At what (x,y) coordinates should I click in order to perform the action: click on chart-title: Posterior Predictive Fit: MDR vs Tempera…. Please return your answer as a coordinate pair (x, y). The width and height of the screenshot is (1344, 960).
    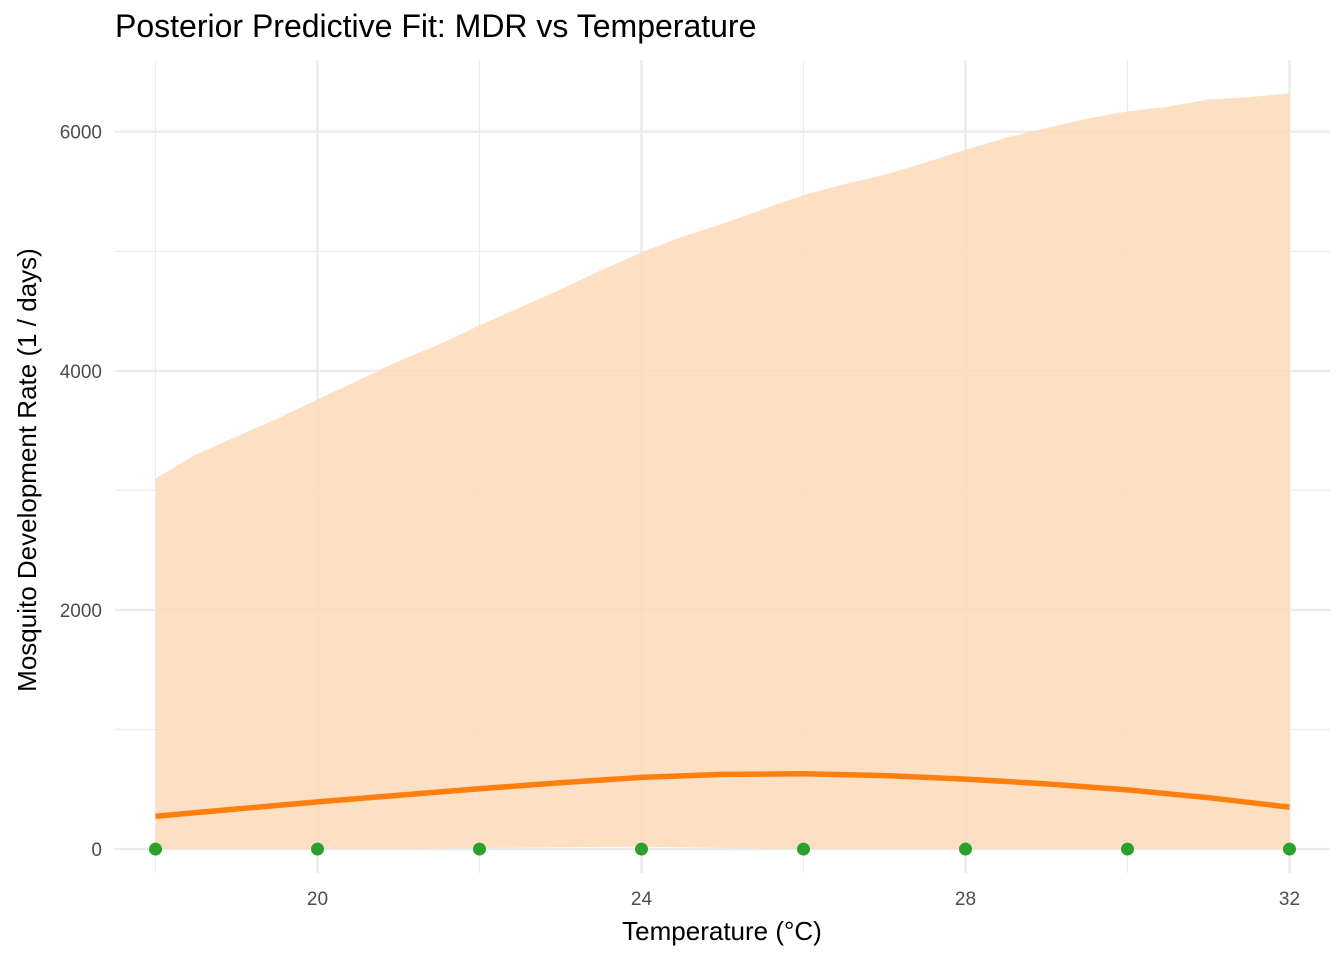
    Looking at the image, I should click on (436, 26).